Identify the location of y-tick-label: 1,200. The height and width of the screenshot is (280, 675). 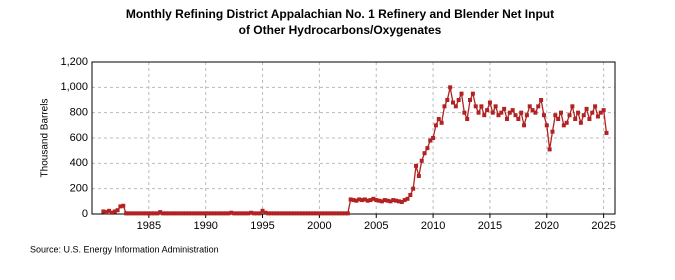
(74, 62).